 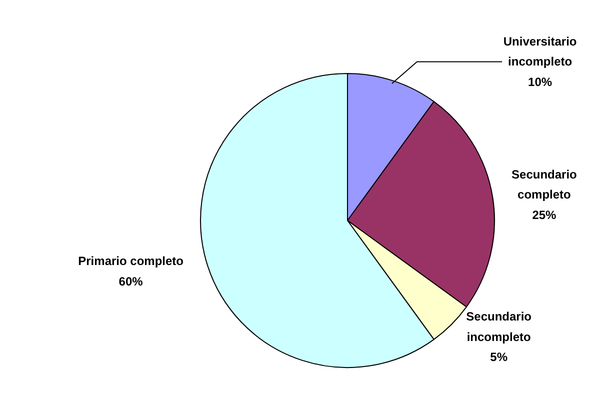 What do you see at coordinates (499, 357) in the screenshot?
I see `data-label: 5%` at bounding box center [499, 357].